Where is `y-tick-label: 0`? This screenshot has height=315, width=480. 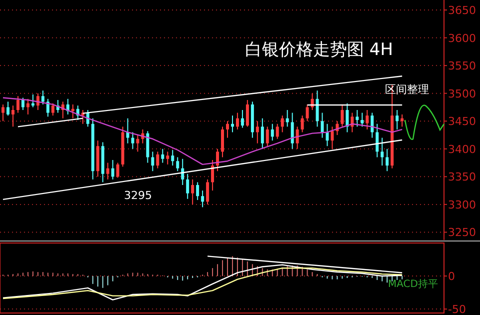 y-tick-label: 0 is located at coordinates (451, 277).